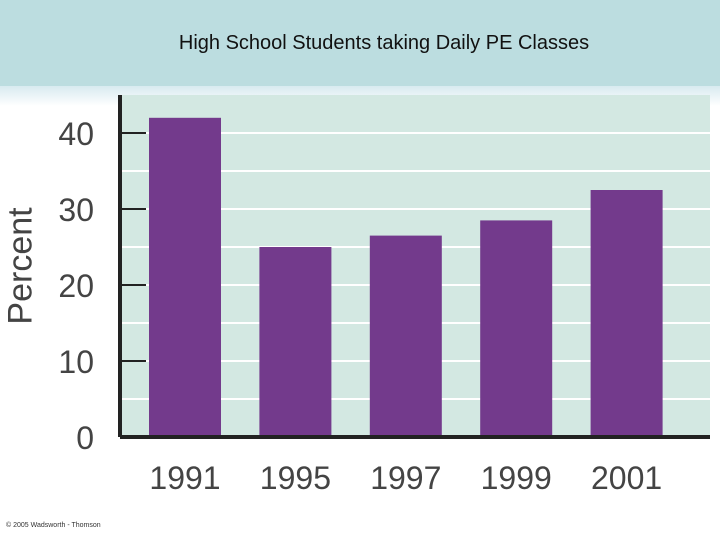  What do you see at coordinates (516, 328) in the screenshot?
I see `bar-1999` at bounding box center [516, 328].